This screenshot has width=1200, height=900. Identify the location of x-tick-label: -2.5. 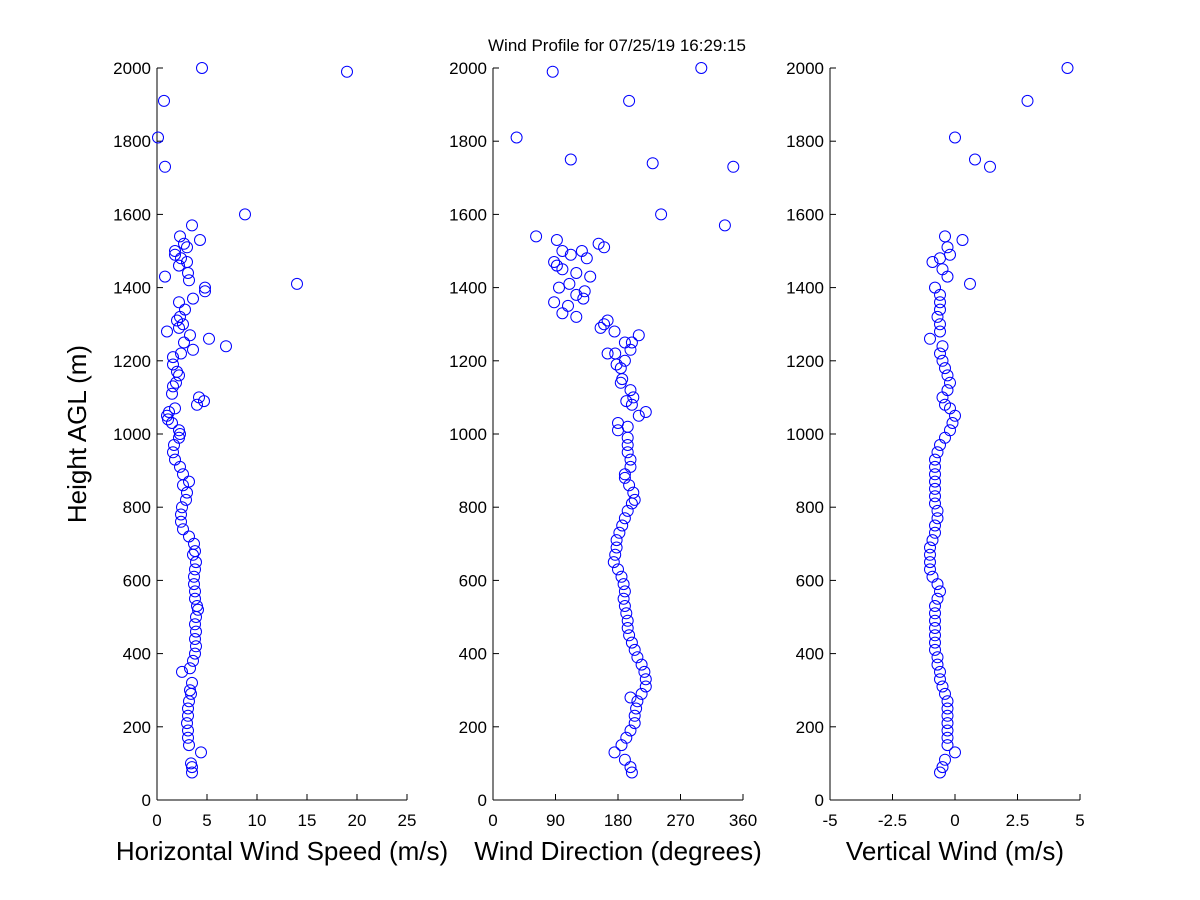
(892, 820).